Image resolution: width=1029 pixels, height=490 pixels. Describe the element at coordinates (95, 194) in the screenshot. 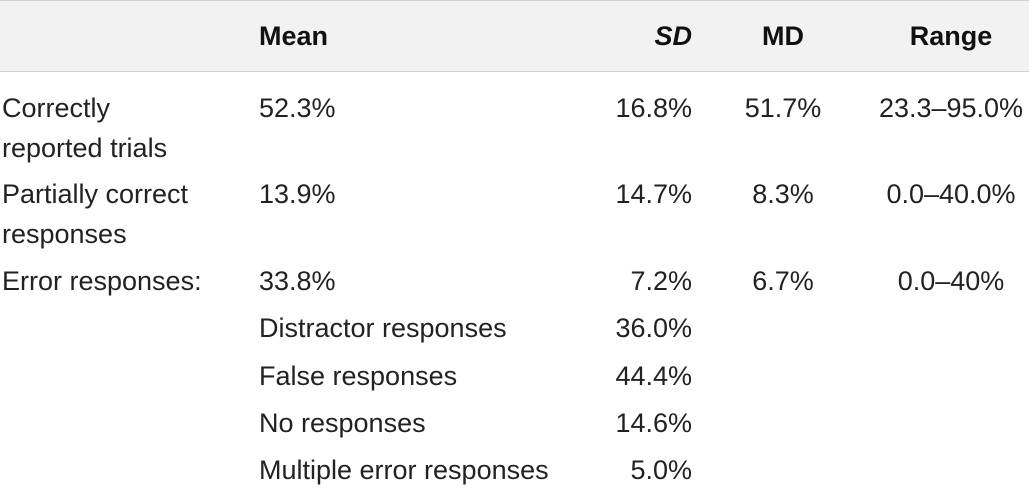

I see `row-label-line1: Partially correct` at that location.